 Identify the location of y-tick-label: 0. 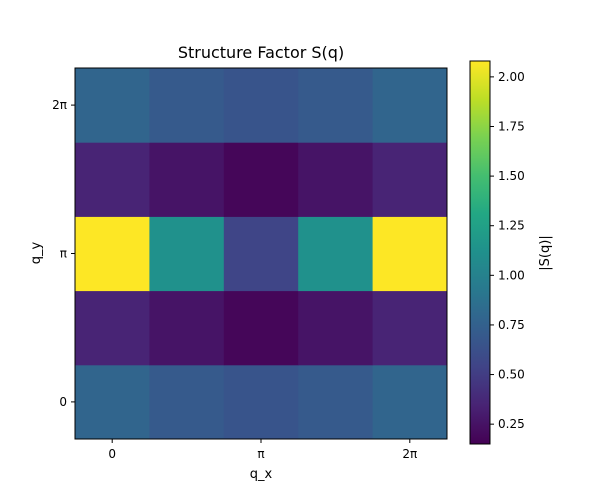
(63, 402).